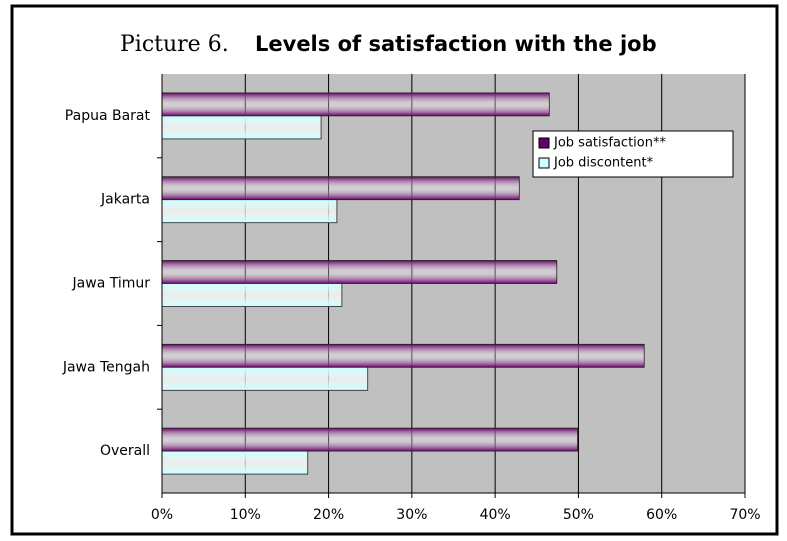  What do you see at coordinates (633, 154) in the screenshot?
I see `legend` at bounding box center [633, 154].